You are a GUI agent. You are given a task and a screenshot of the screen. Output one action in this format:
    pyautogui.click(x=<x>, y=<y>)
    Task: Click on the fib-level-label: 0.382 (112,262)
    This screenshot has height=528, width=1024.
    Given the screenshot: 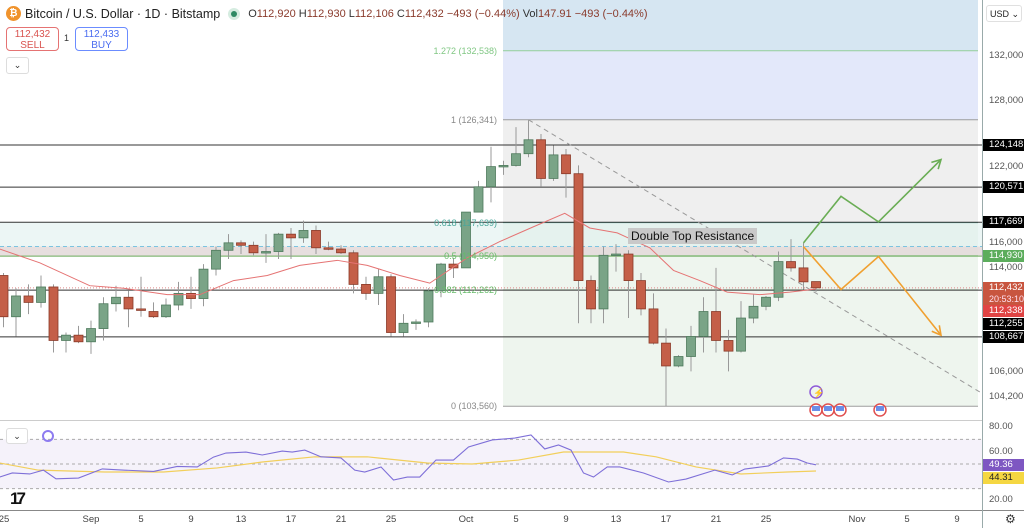 What is the action you would take?
    pyautogui.click(x=465, y=290)
    